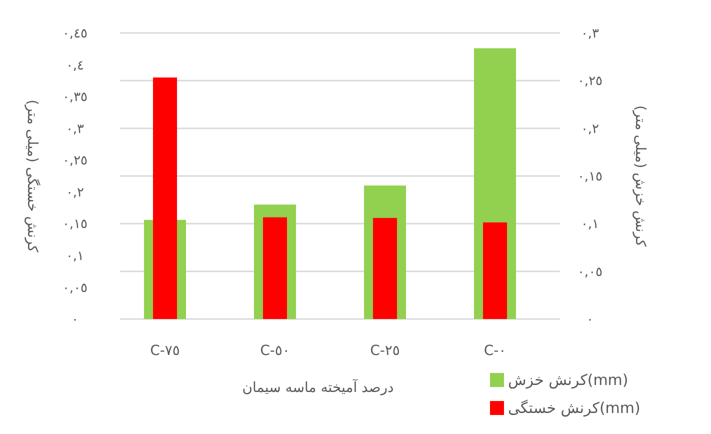  I want to click on x-axis-title: درصد آمیخته ماسه سیمان, so click(318, 387).